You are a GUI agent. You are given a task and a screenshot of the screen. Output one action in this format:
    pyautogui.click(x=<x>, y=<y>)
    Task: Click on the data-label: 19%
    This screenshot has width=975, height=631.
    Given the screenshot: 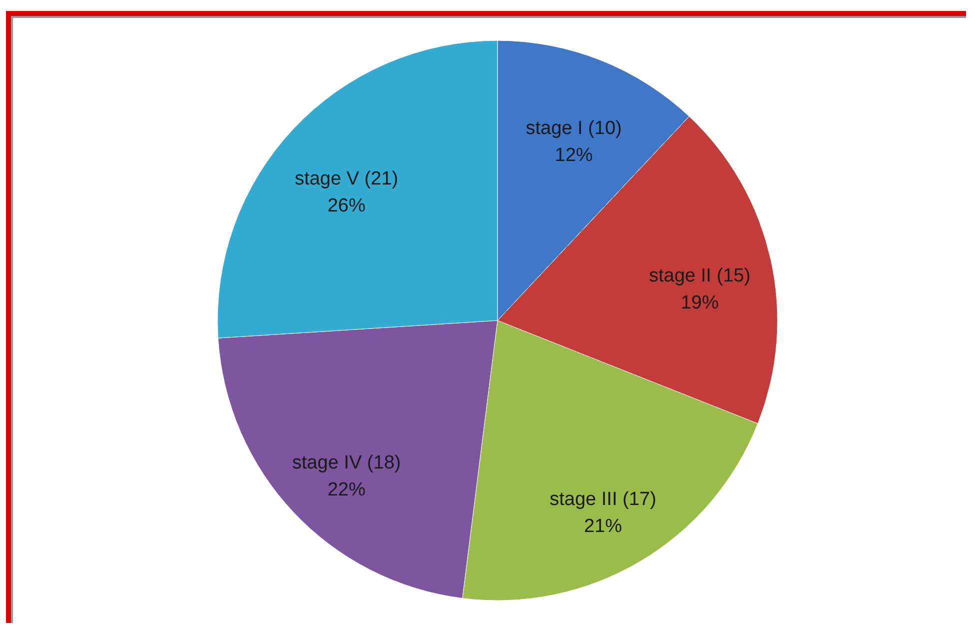 What is the action you would take?
    pyautogui.click(x=699, y=303)
    